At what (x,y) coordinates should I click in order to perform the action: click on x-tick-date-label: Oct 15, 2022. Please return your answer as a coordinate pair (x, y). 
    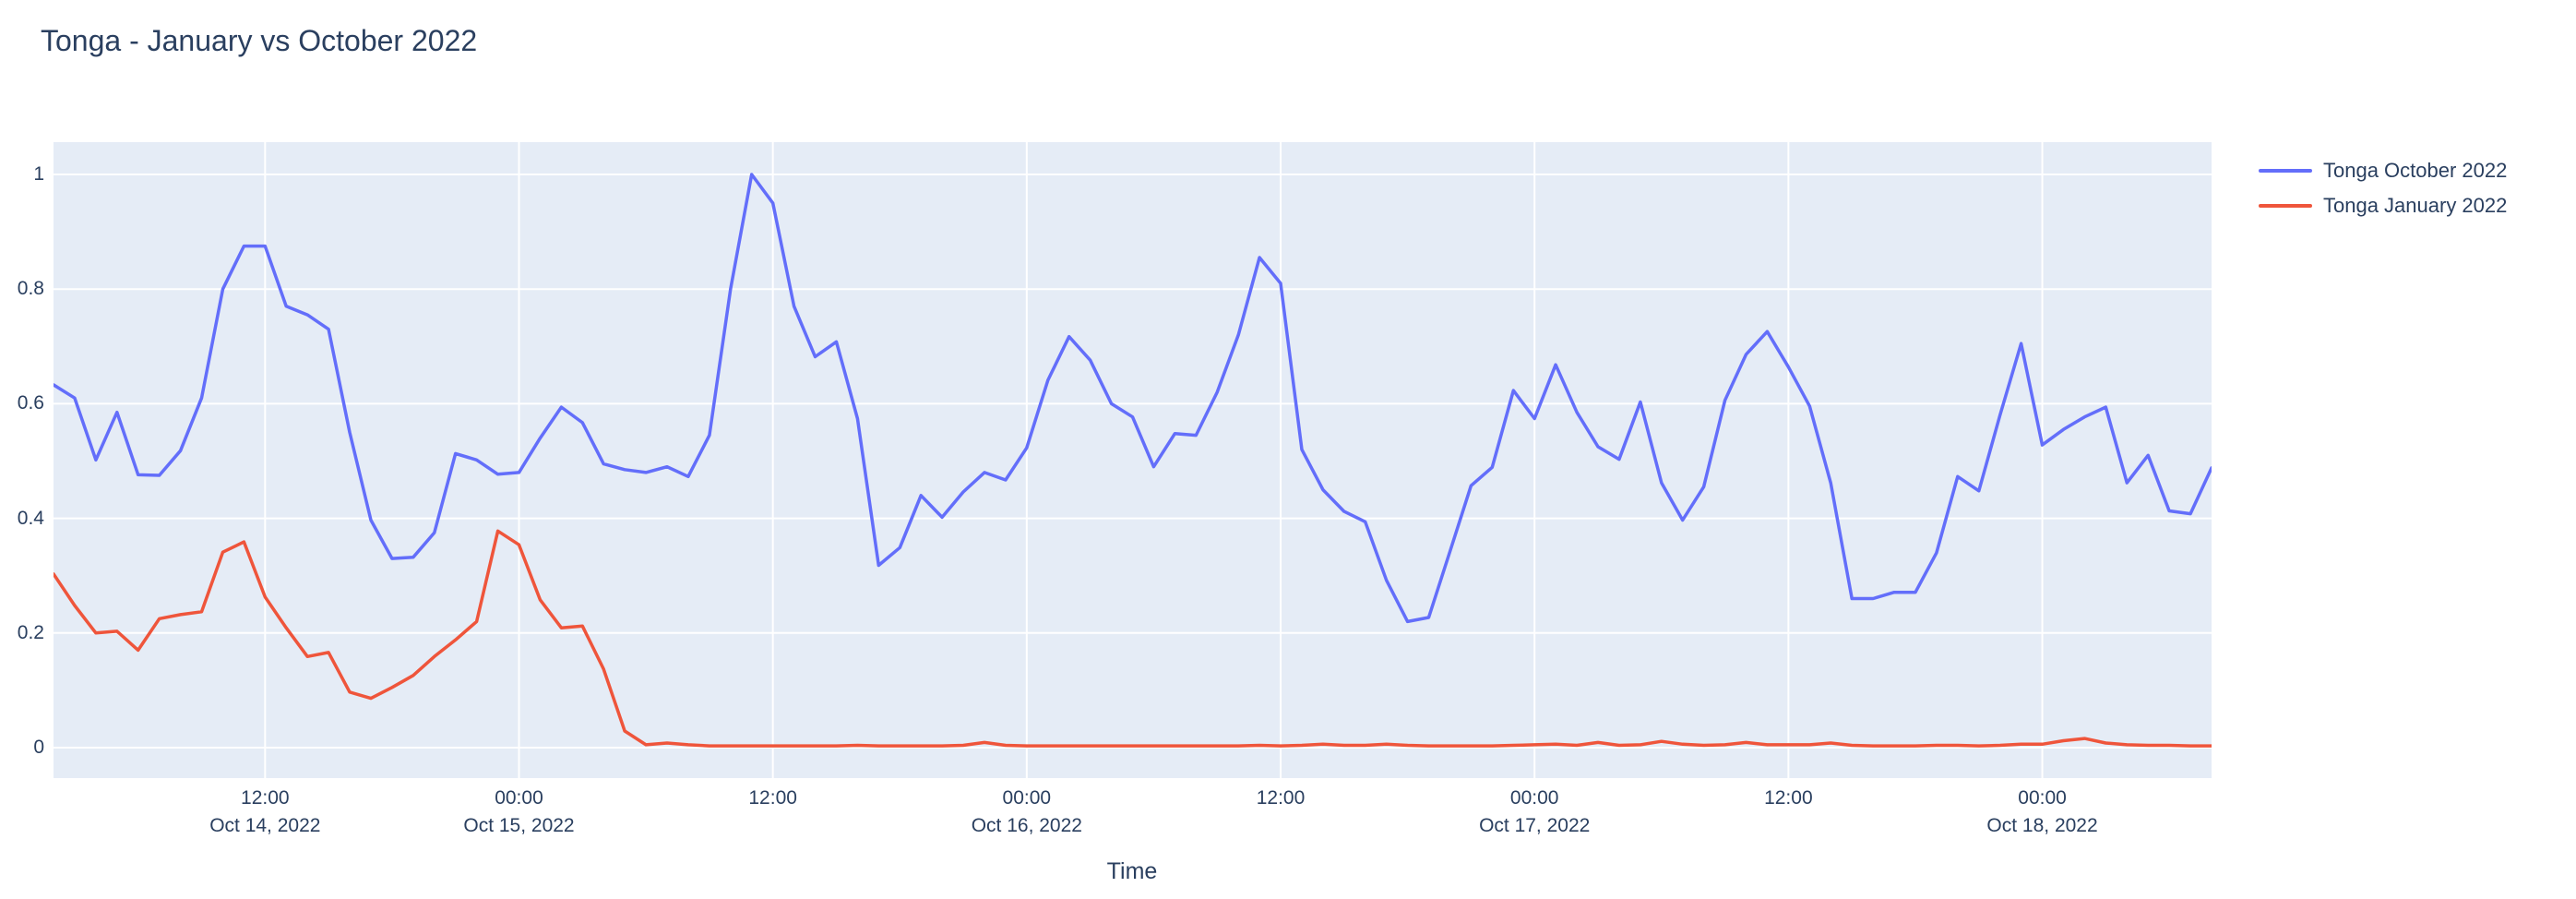
    Looking at the image, I should click on (519, 826).